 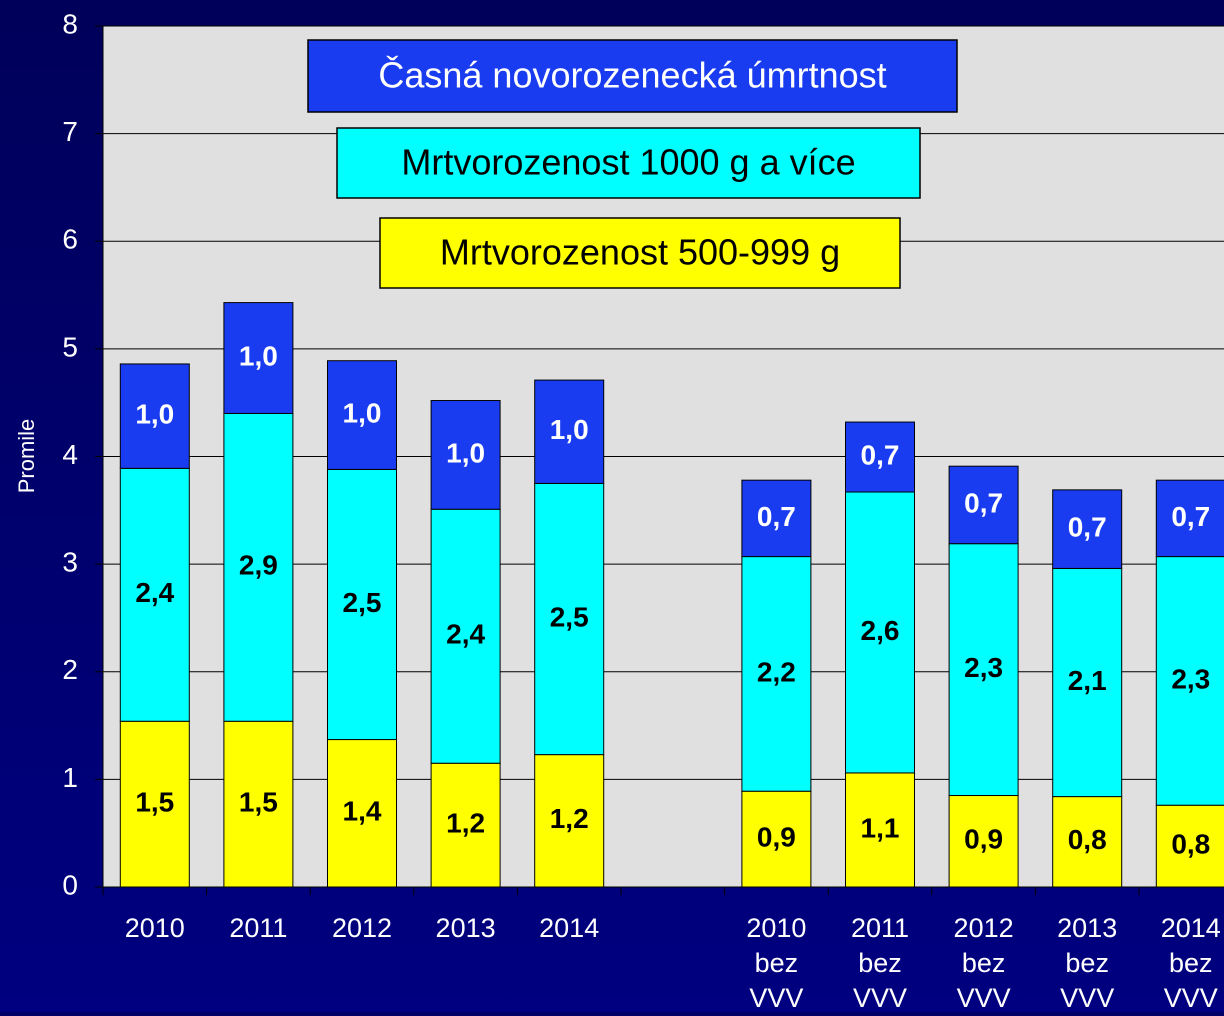 I want to click on y-tick-label: 6, so click(x=70, y=239).